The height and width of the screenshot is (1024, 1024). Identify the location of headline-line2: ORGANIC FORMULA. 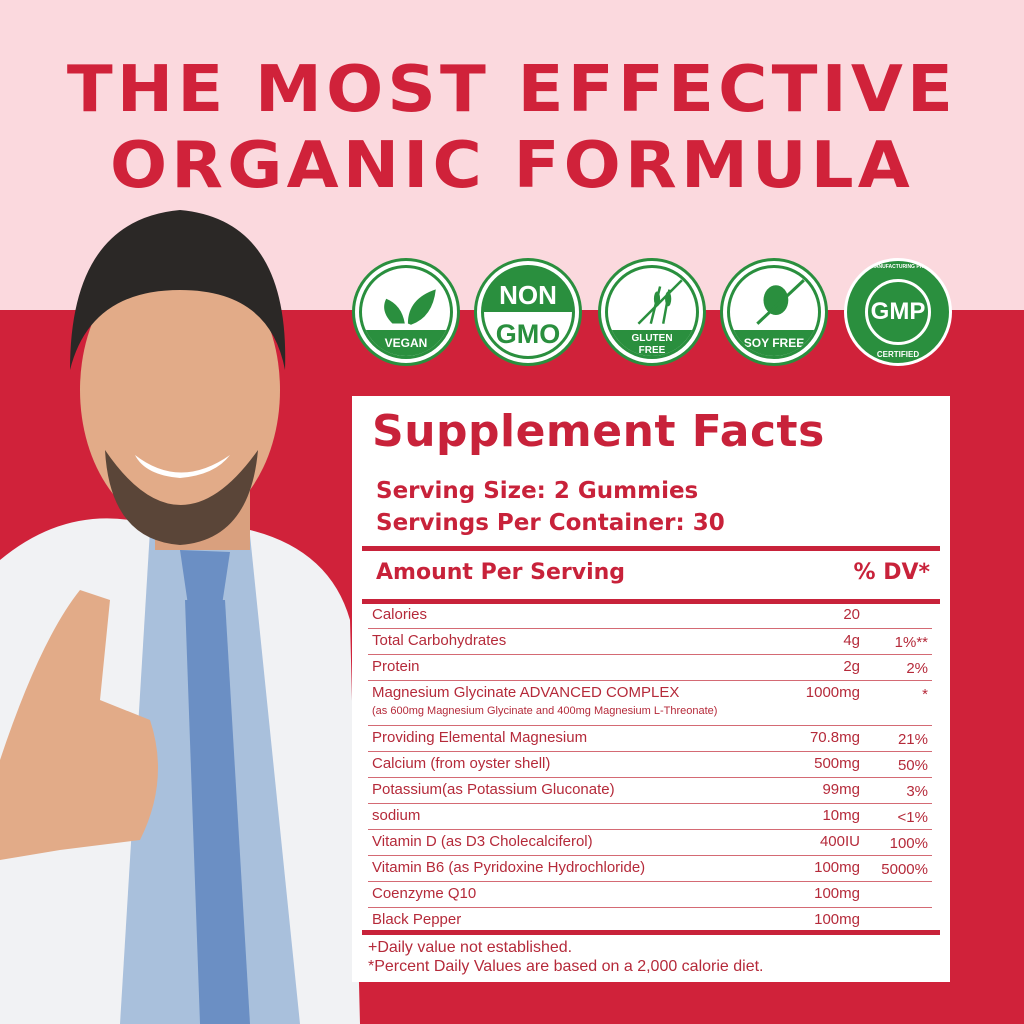
(512, 166).